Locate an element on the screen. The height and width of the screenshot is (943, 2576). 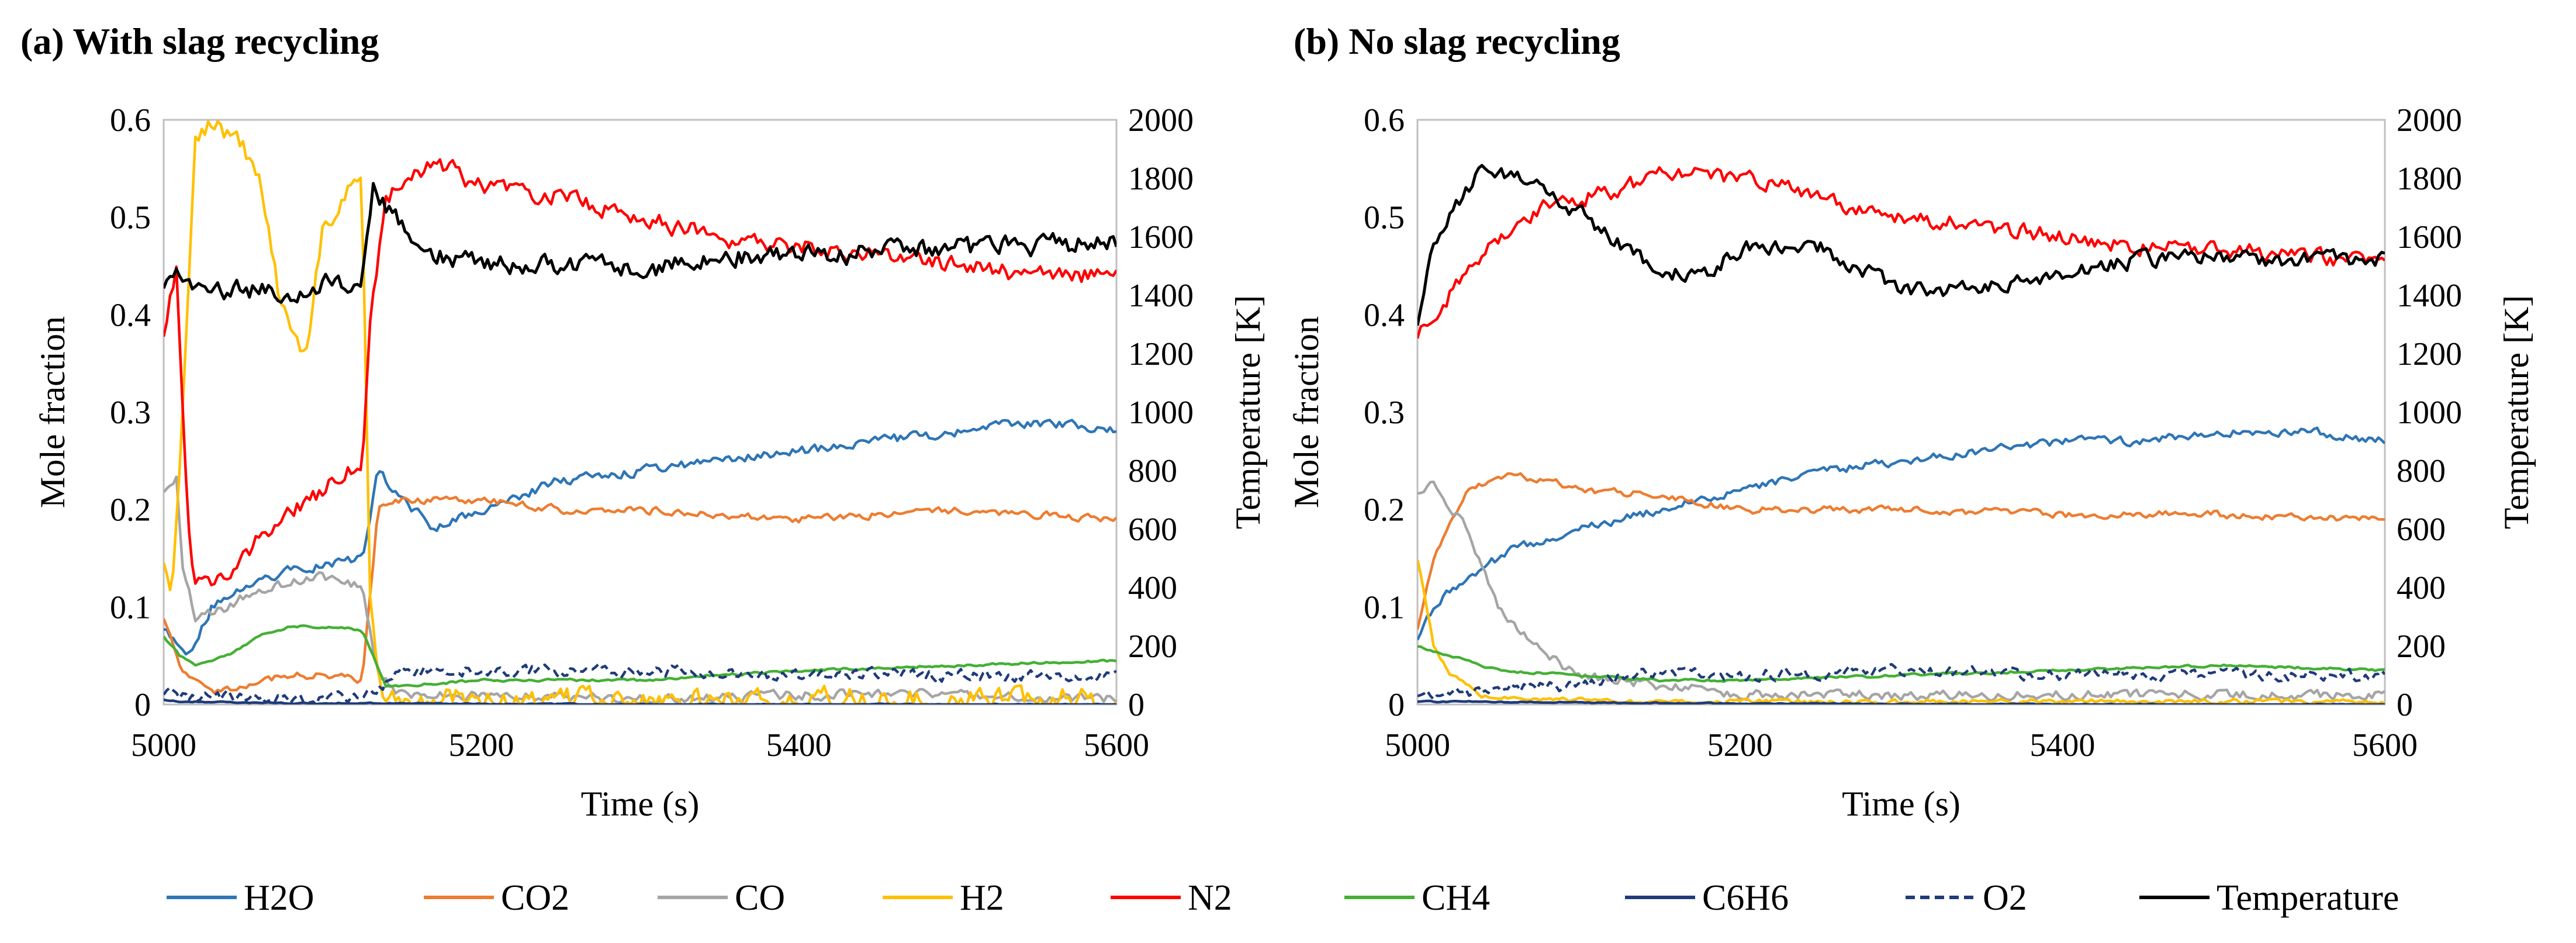
legend-label-c6h6: C6H6 is located at coordinates (1745, 898).